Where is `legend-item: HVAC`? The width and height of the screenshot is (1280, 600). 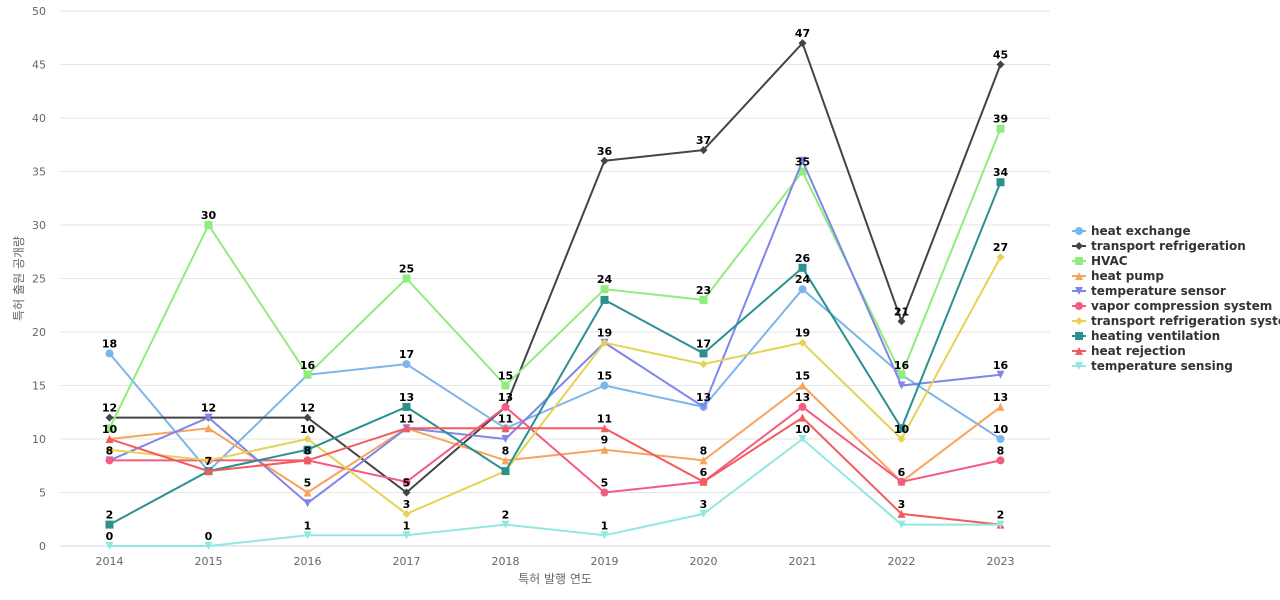
legend-item: HVAC is located at coordinates (1100, 261).